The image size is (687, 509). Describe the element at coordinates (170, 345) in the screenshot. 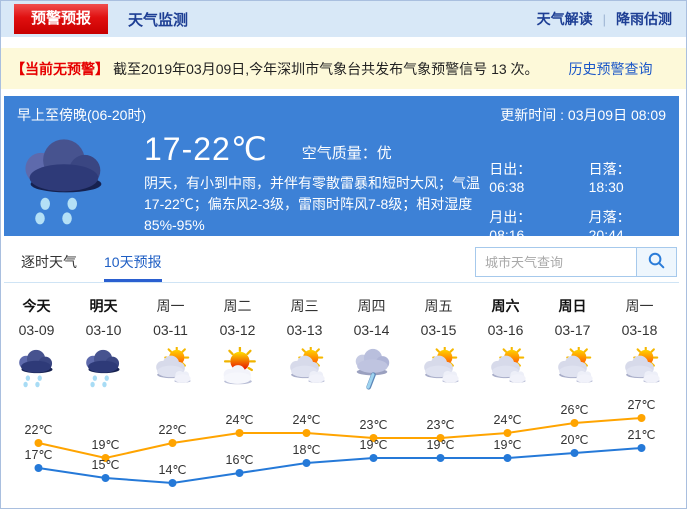

I see `forecast-day-column: 周一 03-11` at that location.